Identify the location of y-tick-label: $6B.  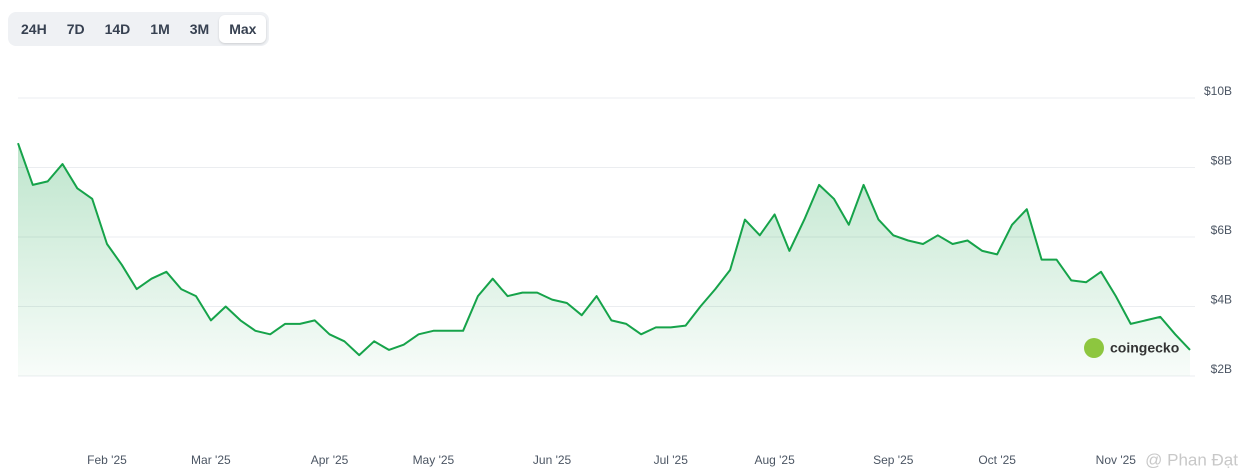
(1221, 230).